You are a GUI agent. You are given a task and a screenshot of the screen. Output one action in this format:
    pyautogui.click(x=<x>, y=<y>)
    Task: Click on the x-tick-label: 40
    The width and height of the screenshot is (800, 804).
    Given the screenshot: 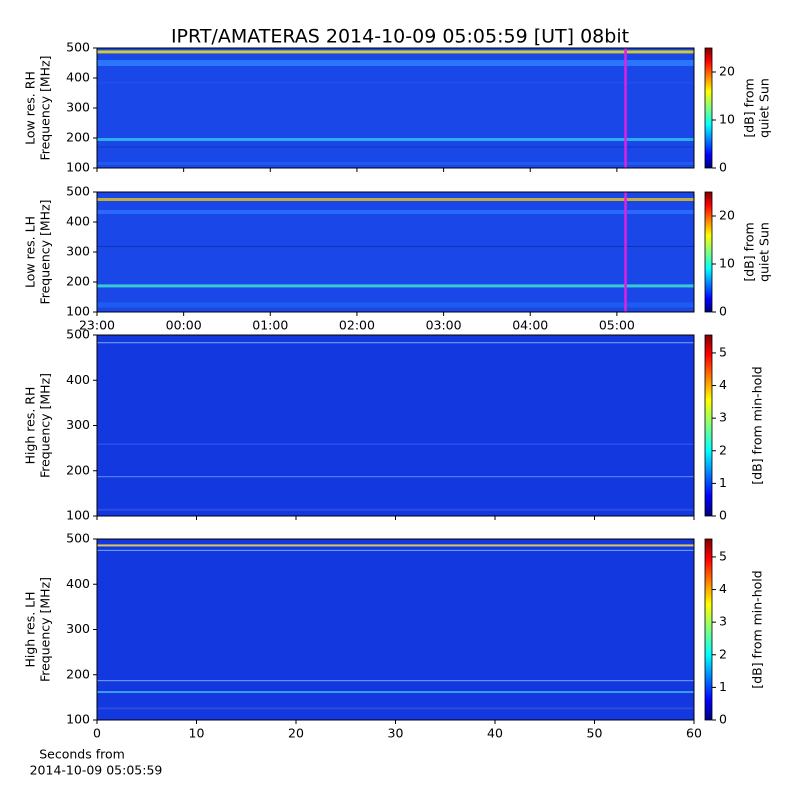 What is the action you would take?
    pyautogui.click(x=495, y=733)
    